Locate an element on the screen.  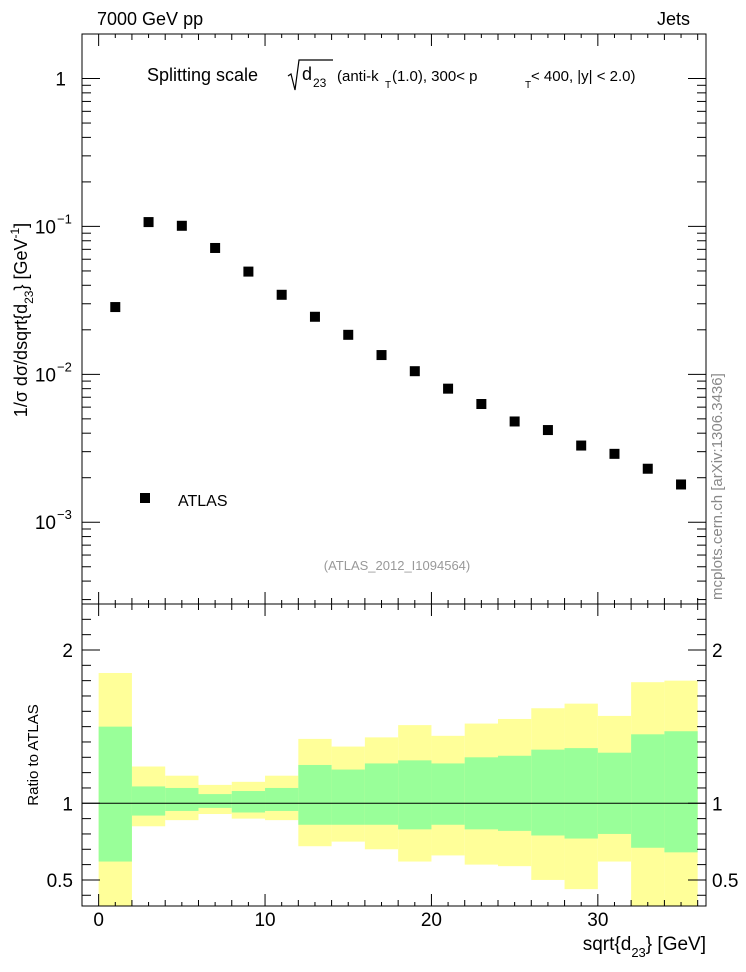
ratio-y-tick-label-right: 0.5 is located at coordinates (725, 881).